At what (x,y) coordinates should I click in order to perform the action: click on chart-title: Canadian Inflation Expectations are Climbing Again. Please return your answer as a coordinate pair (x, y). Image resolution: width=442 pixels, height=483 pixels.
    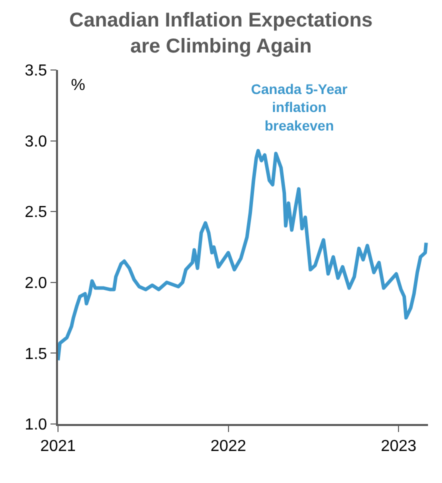
    Looking at the image, I should click on (221, 34).